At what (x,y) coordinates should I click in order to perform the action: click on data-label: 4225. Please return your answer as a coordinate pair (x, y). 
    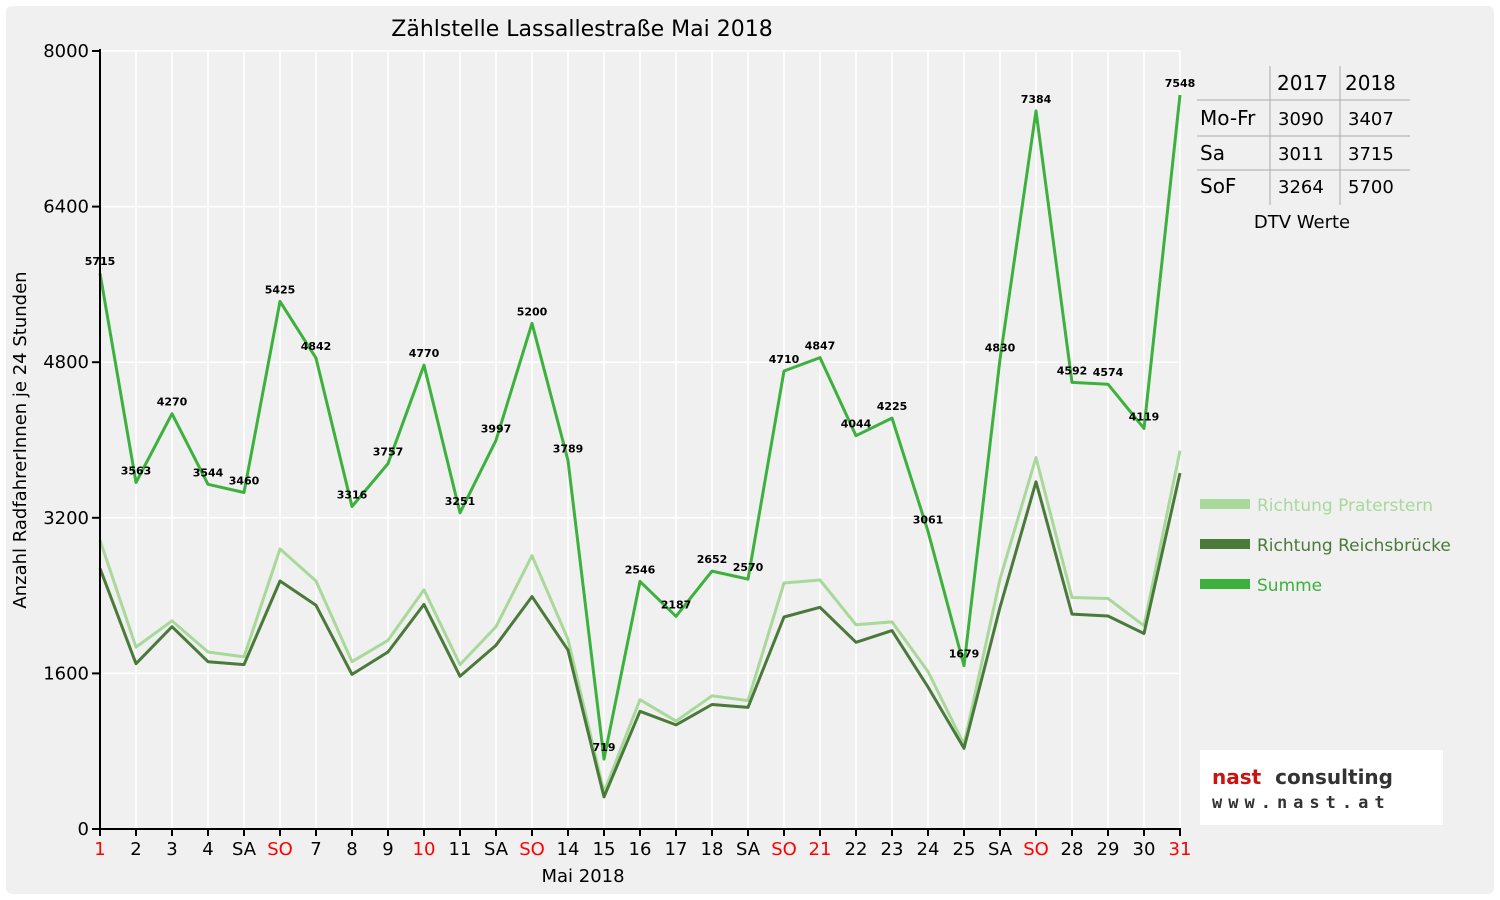
    Looking at the image, I should click on (892, 406).